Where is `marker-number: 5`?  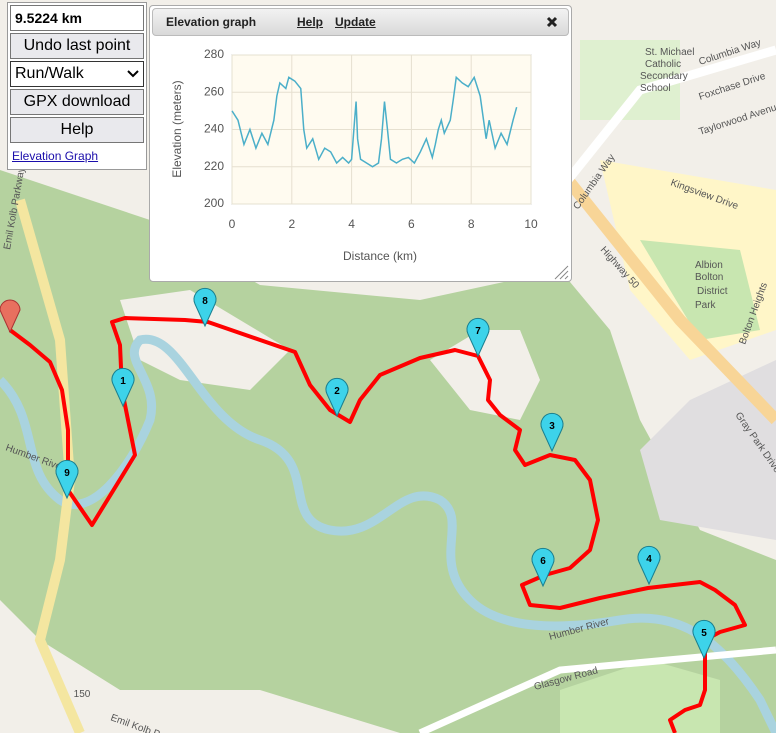
marker-number: 5 is located at coordinates (704, 633).